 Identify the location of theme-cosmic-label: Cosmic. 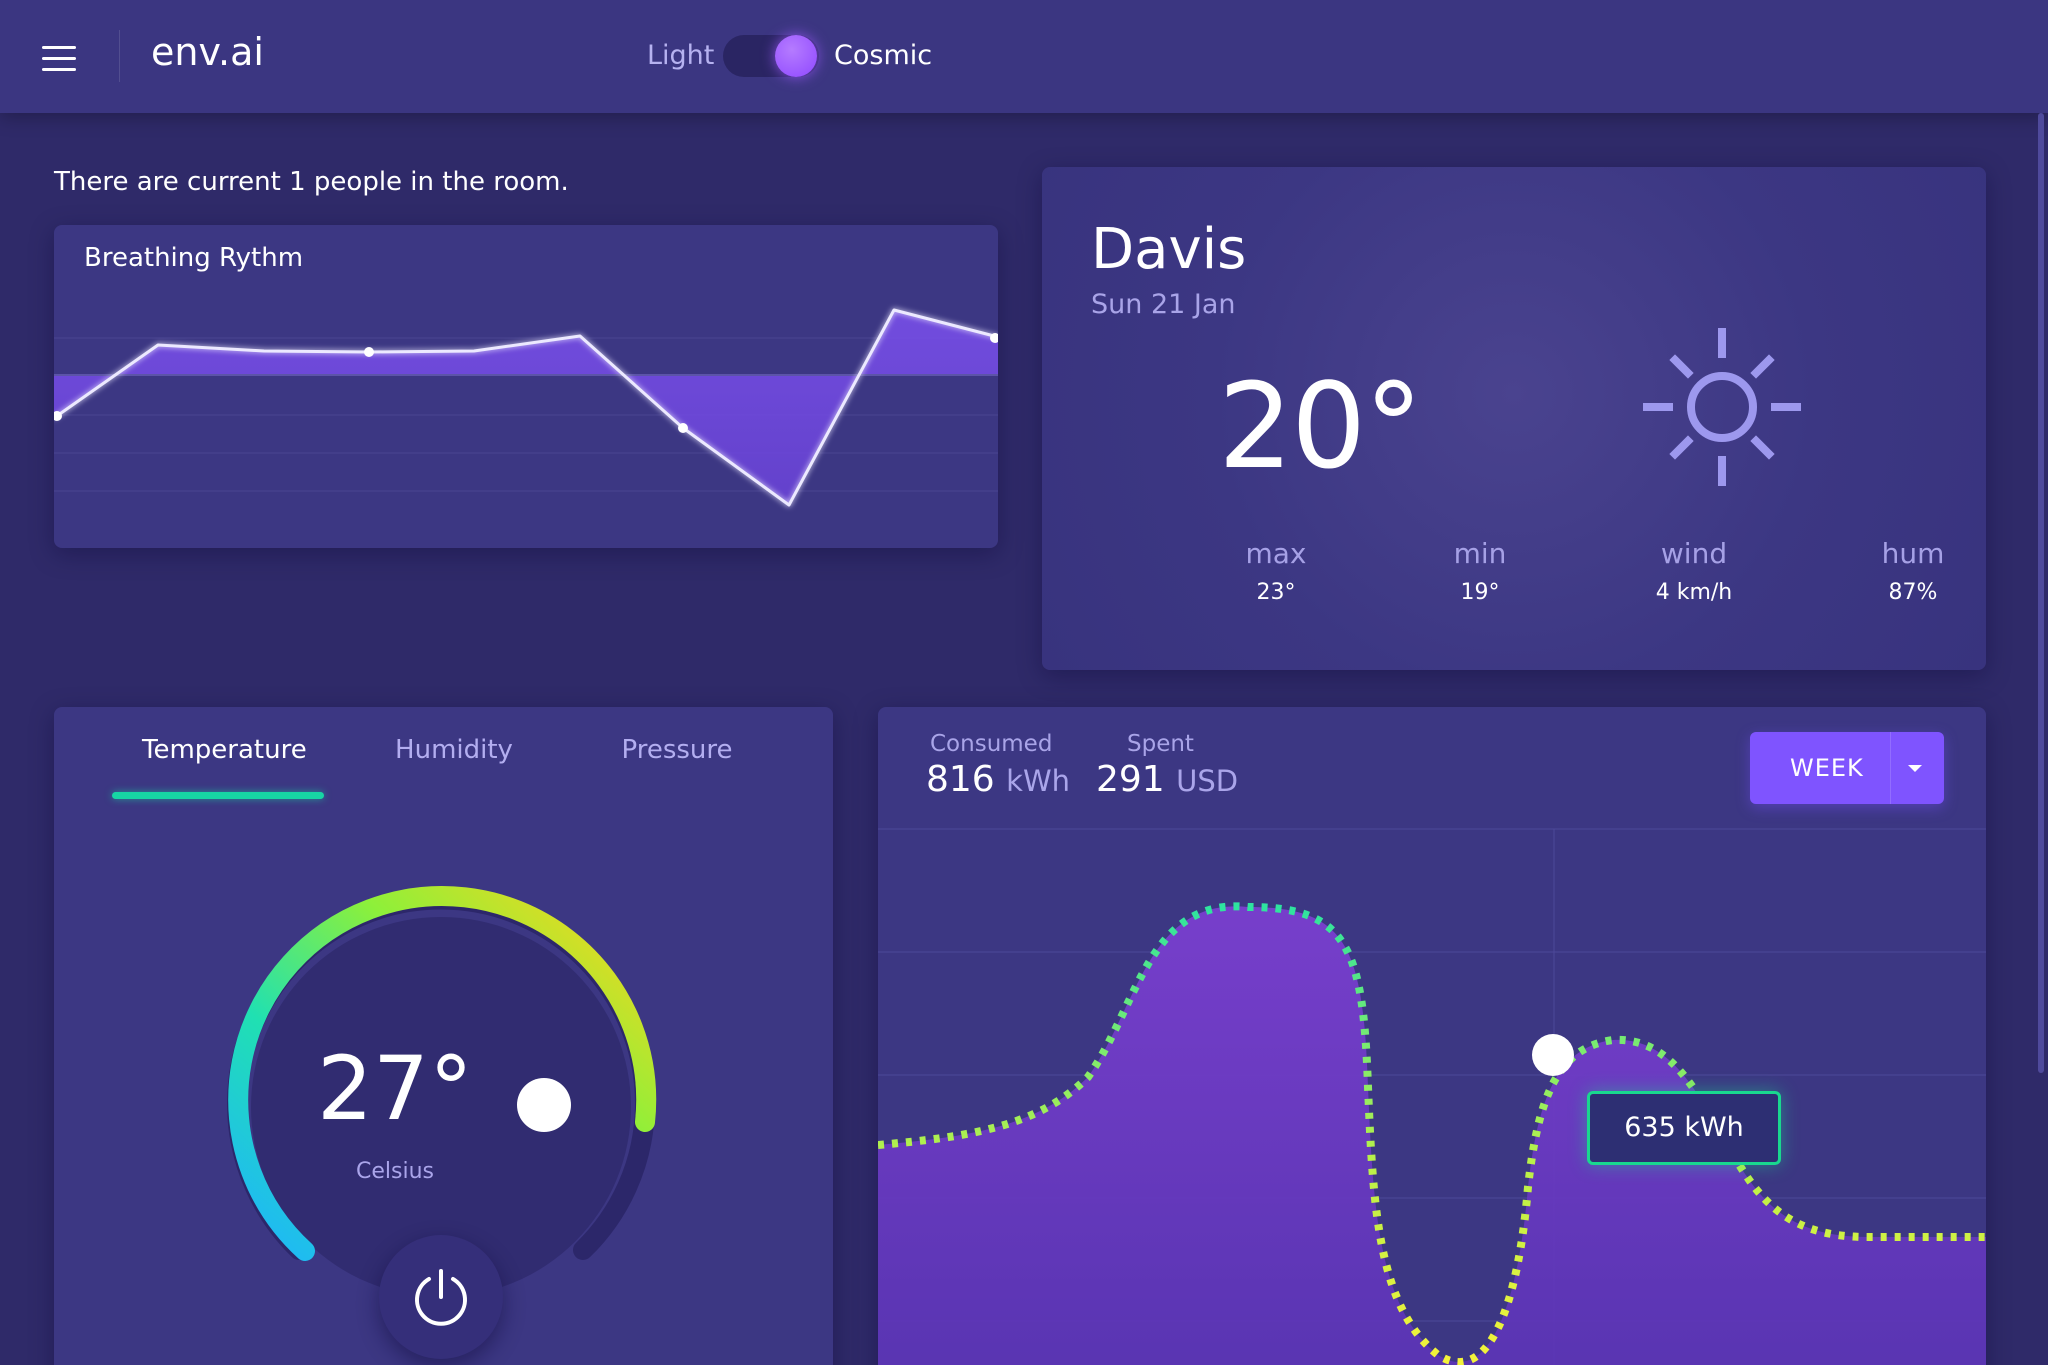
(883, 55).